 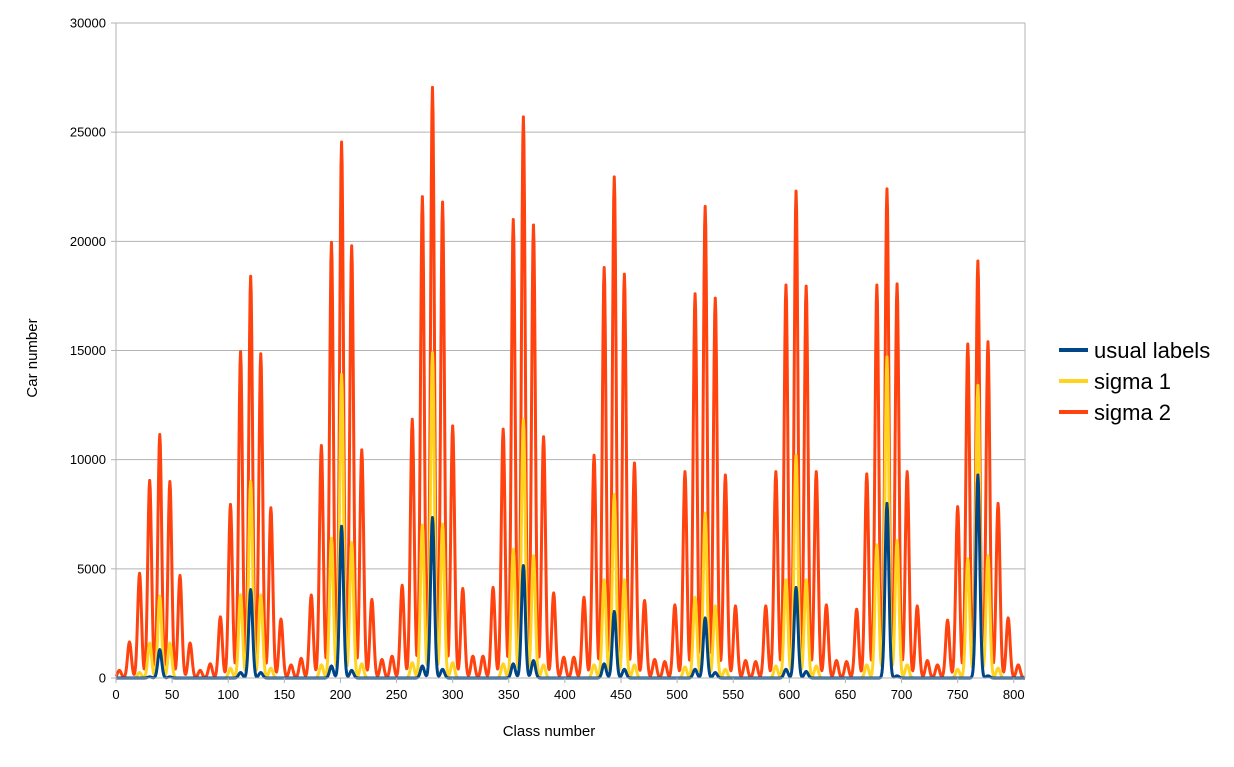 What do you see at coordinates (88, 241) in the screenshot?
I see `y-tick-label: 20000` at bounding box center [88, 241].